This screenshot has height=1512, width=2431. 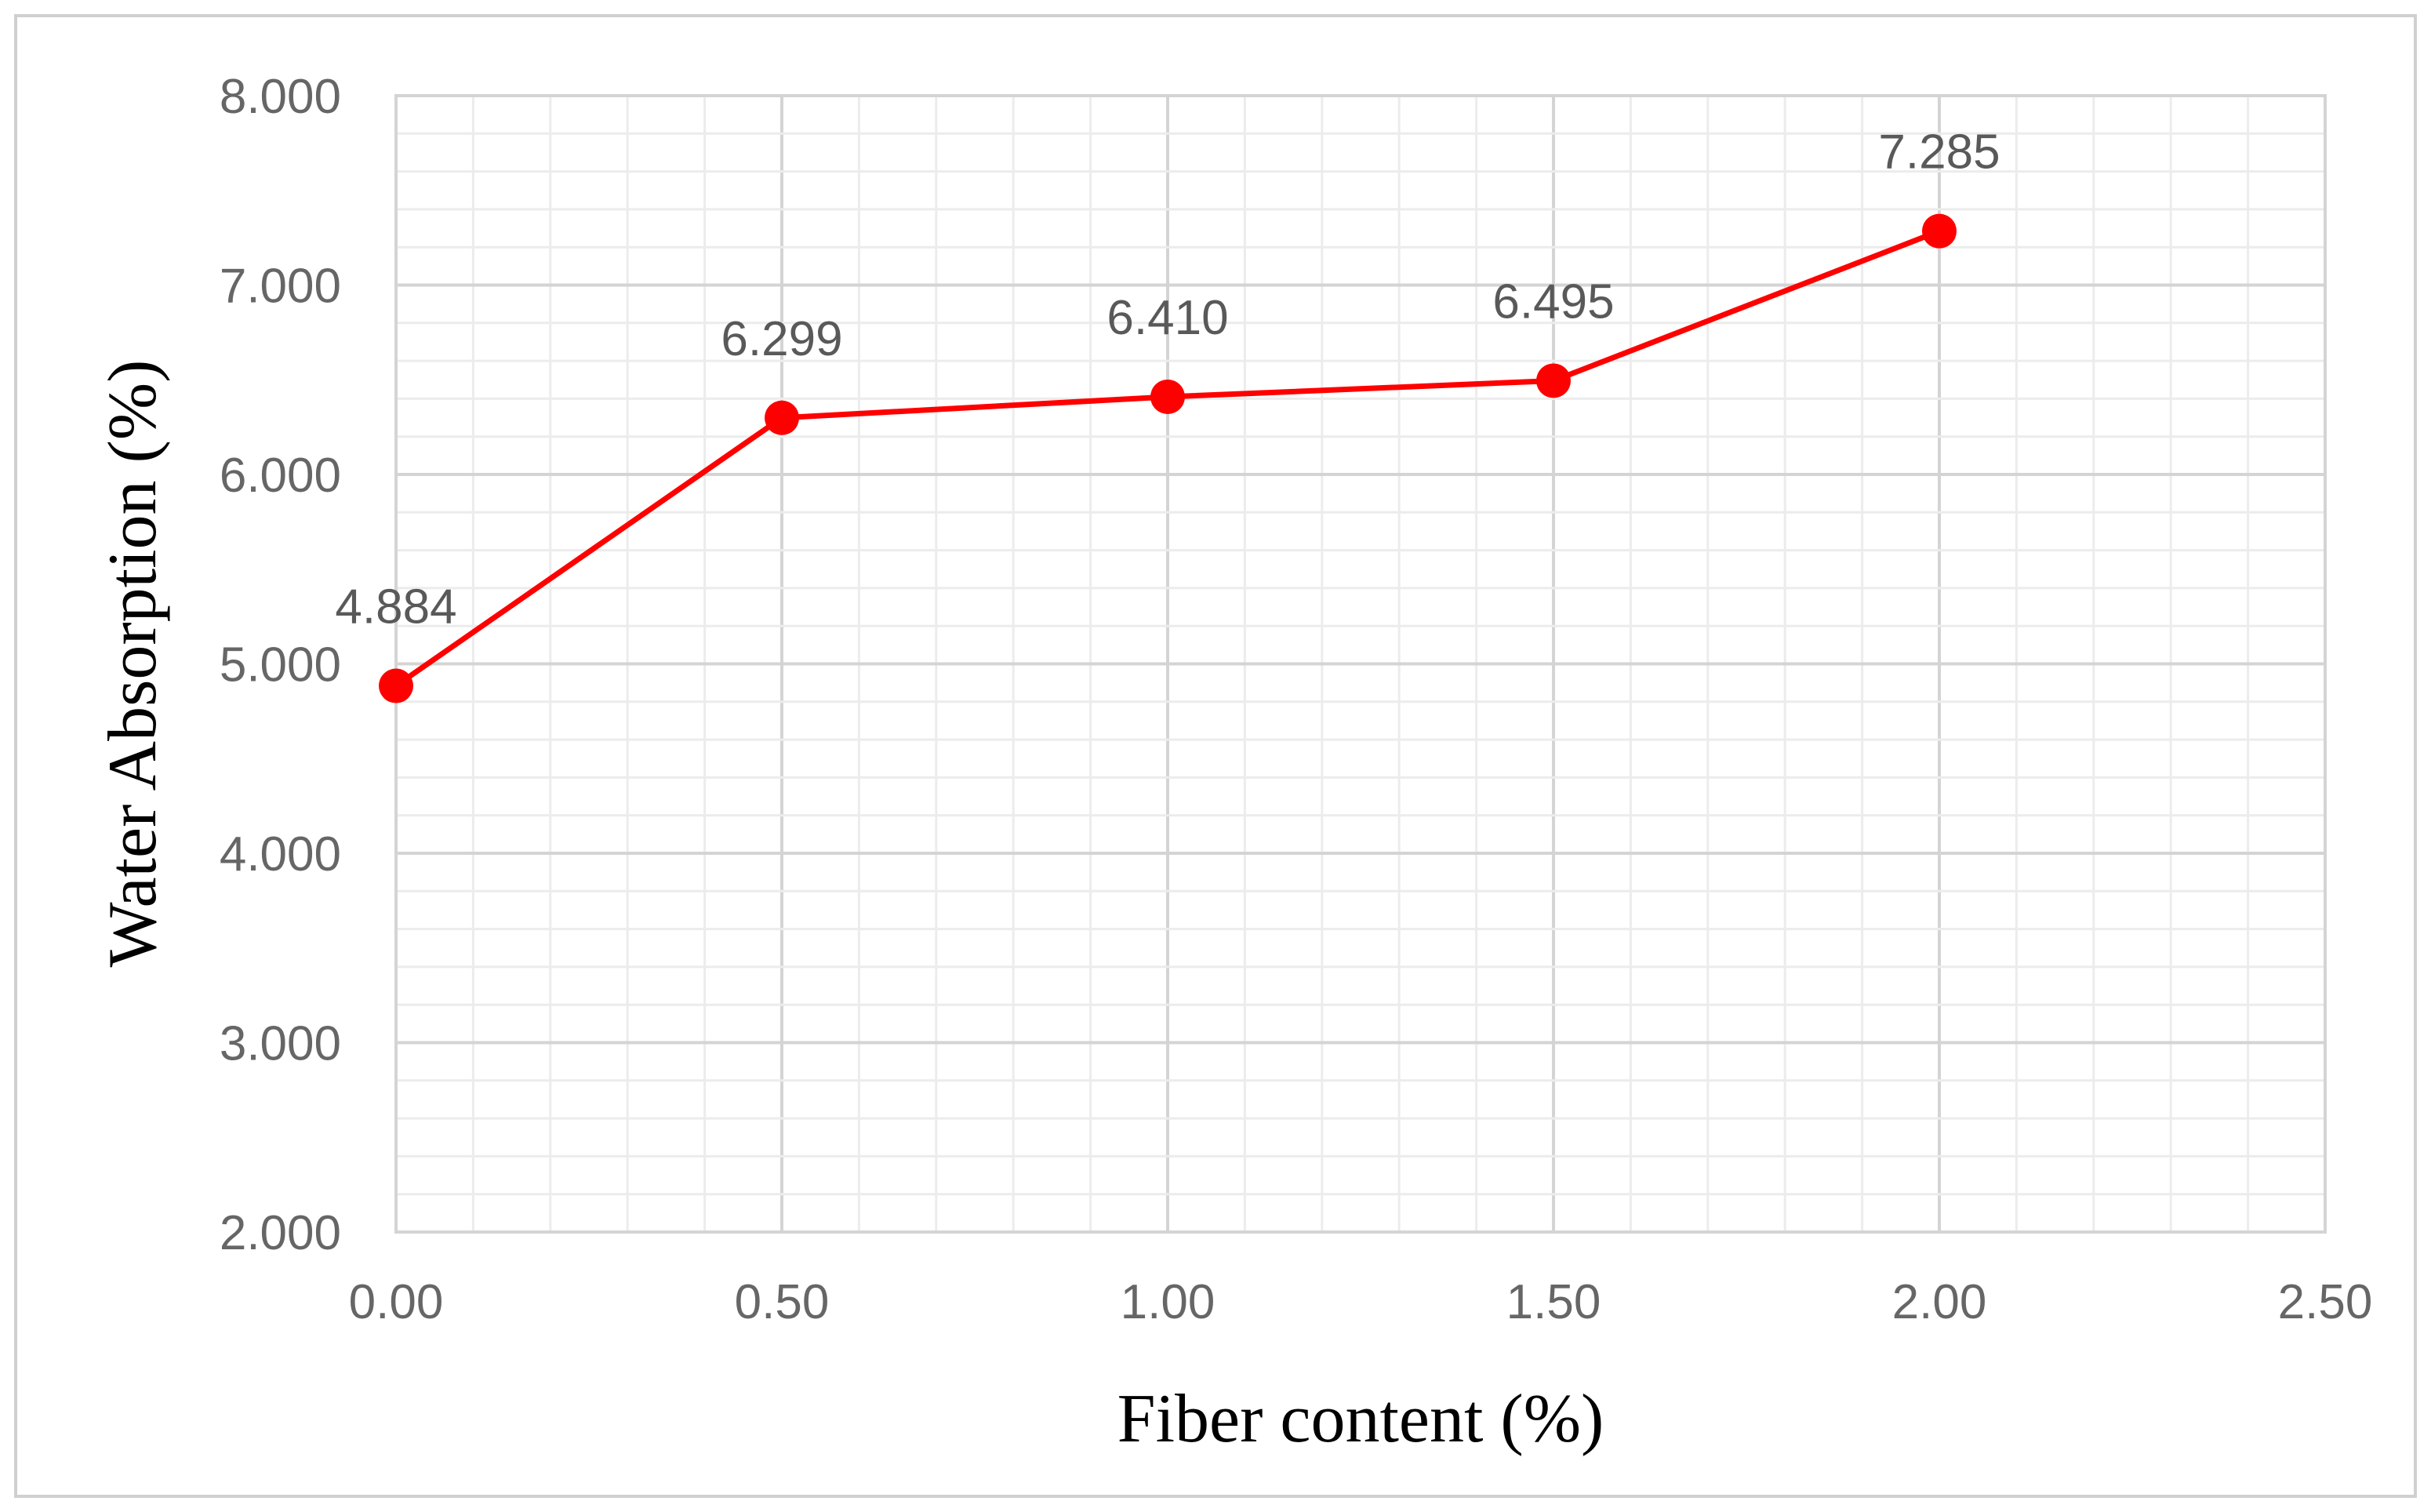 I want to click on y-axis-ticks: 2.000 3.000 4.000 5.000 6.000 7.000 8.000, so click(x=281, y=665).